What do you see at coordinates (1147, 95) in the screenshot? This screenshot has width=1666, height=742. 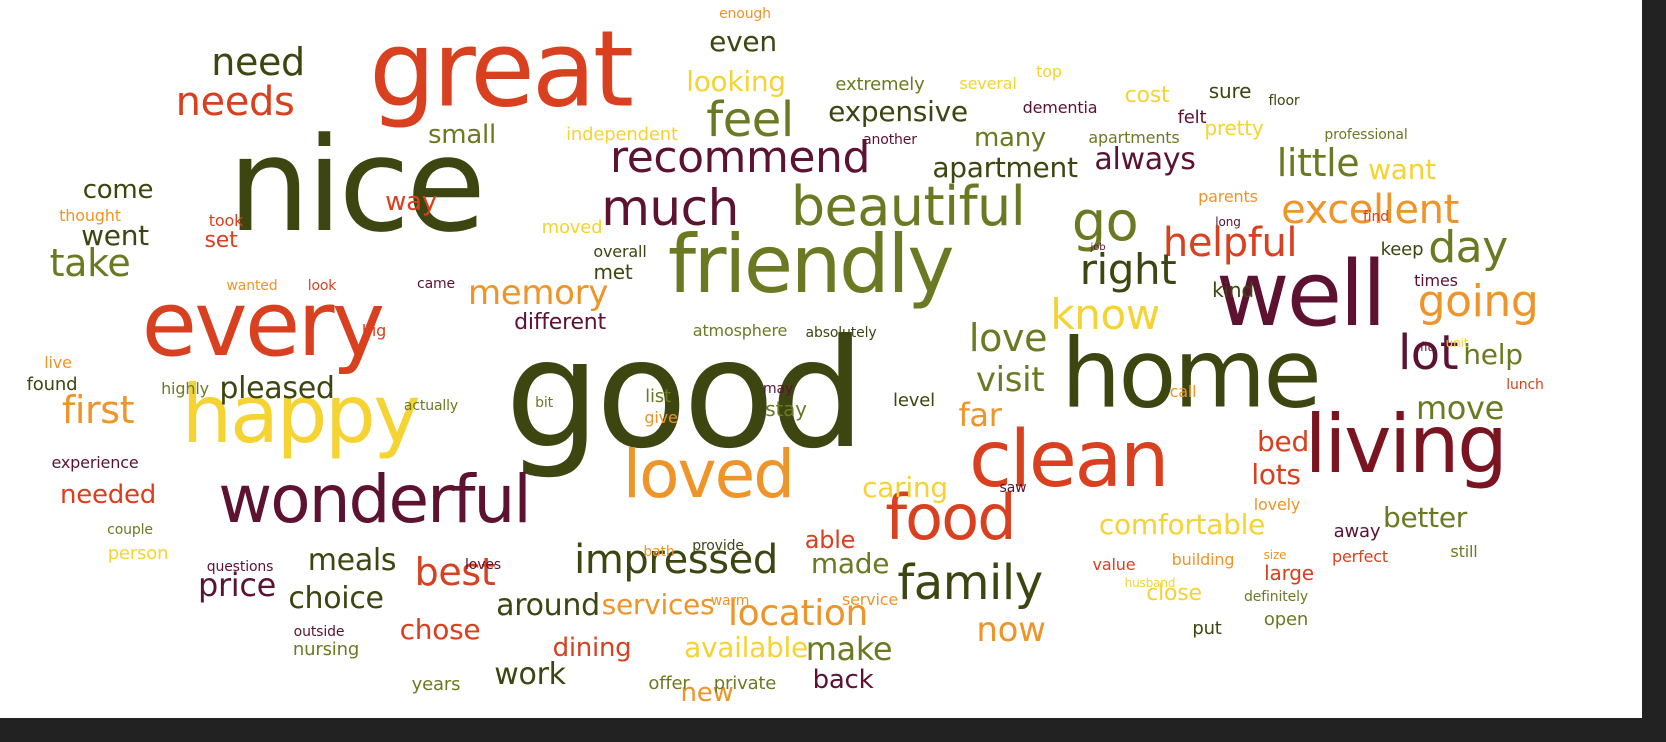 I see `word-cost: cost` at bounding box center [1147, 95].